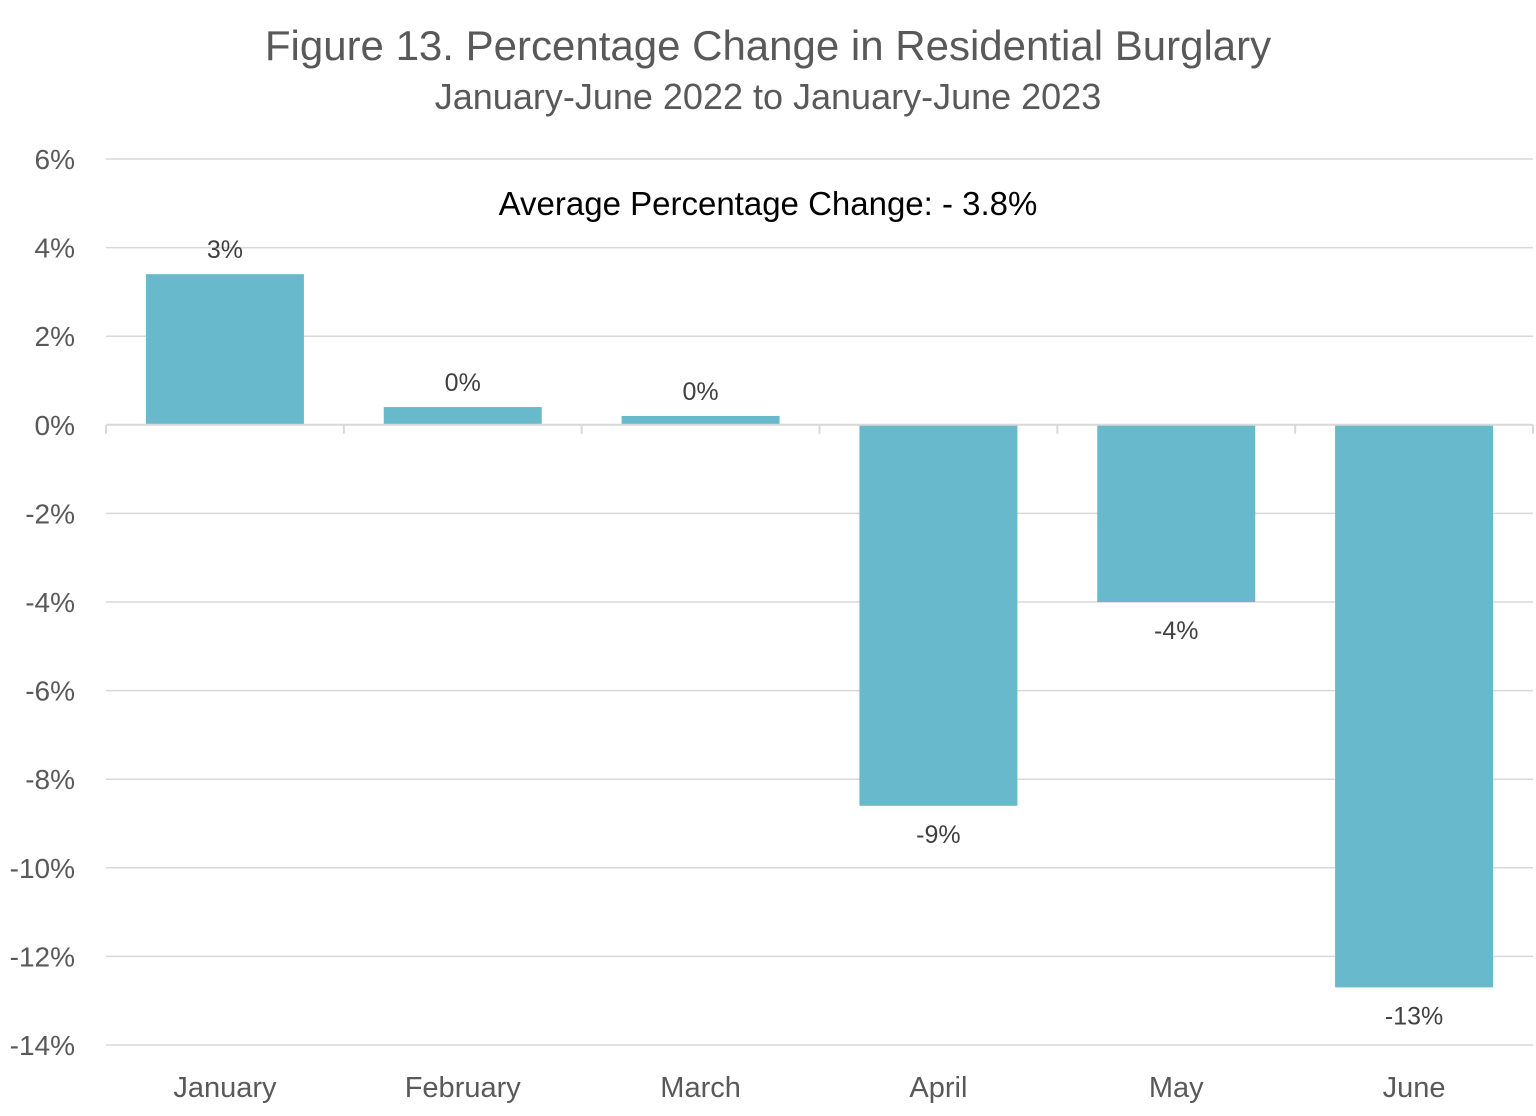  Describe the element at coordinates (55, 336) in the screenshot. I see `y-tick-label: 2%` at that location.